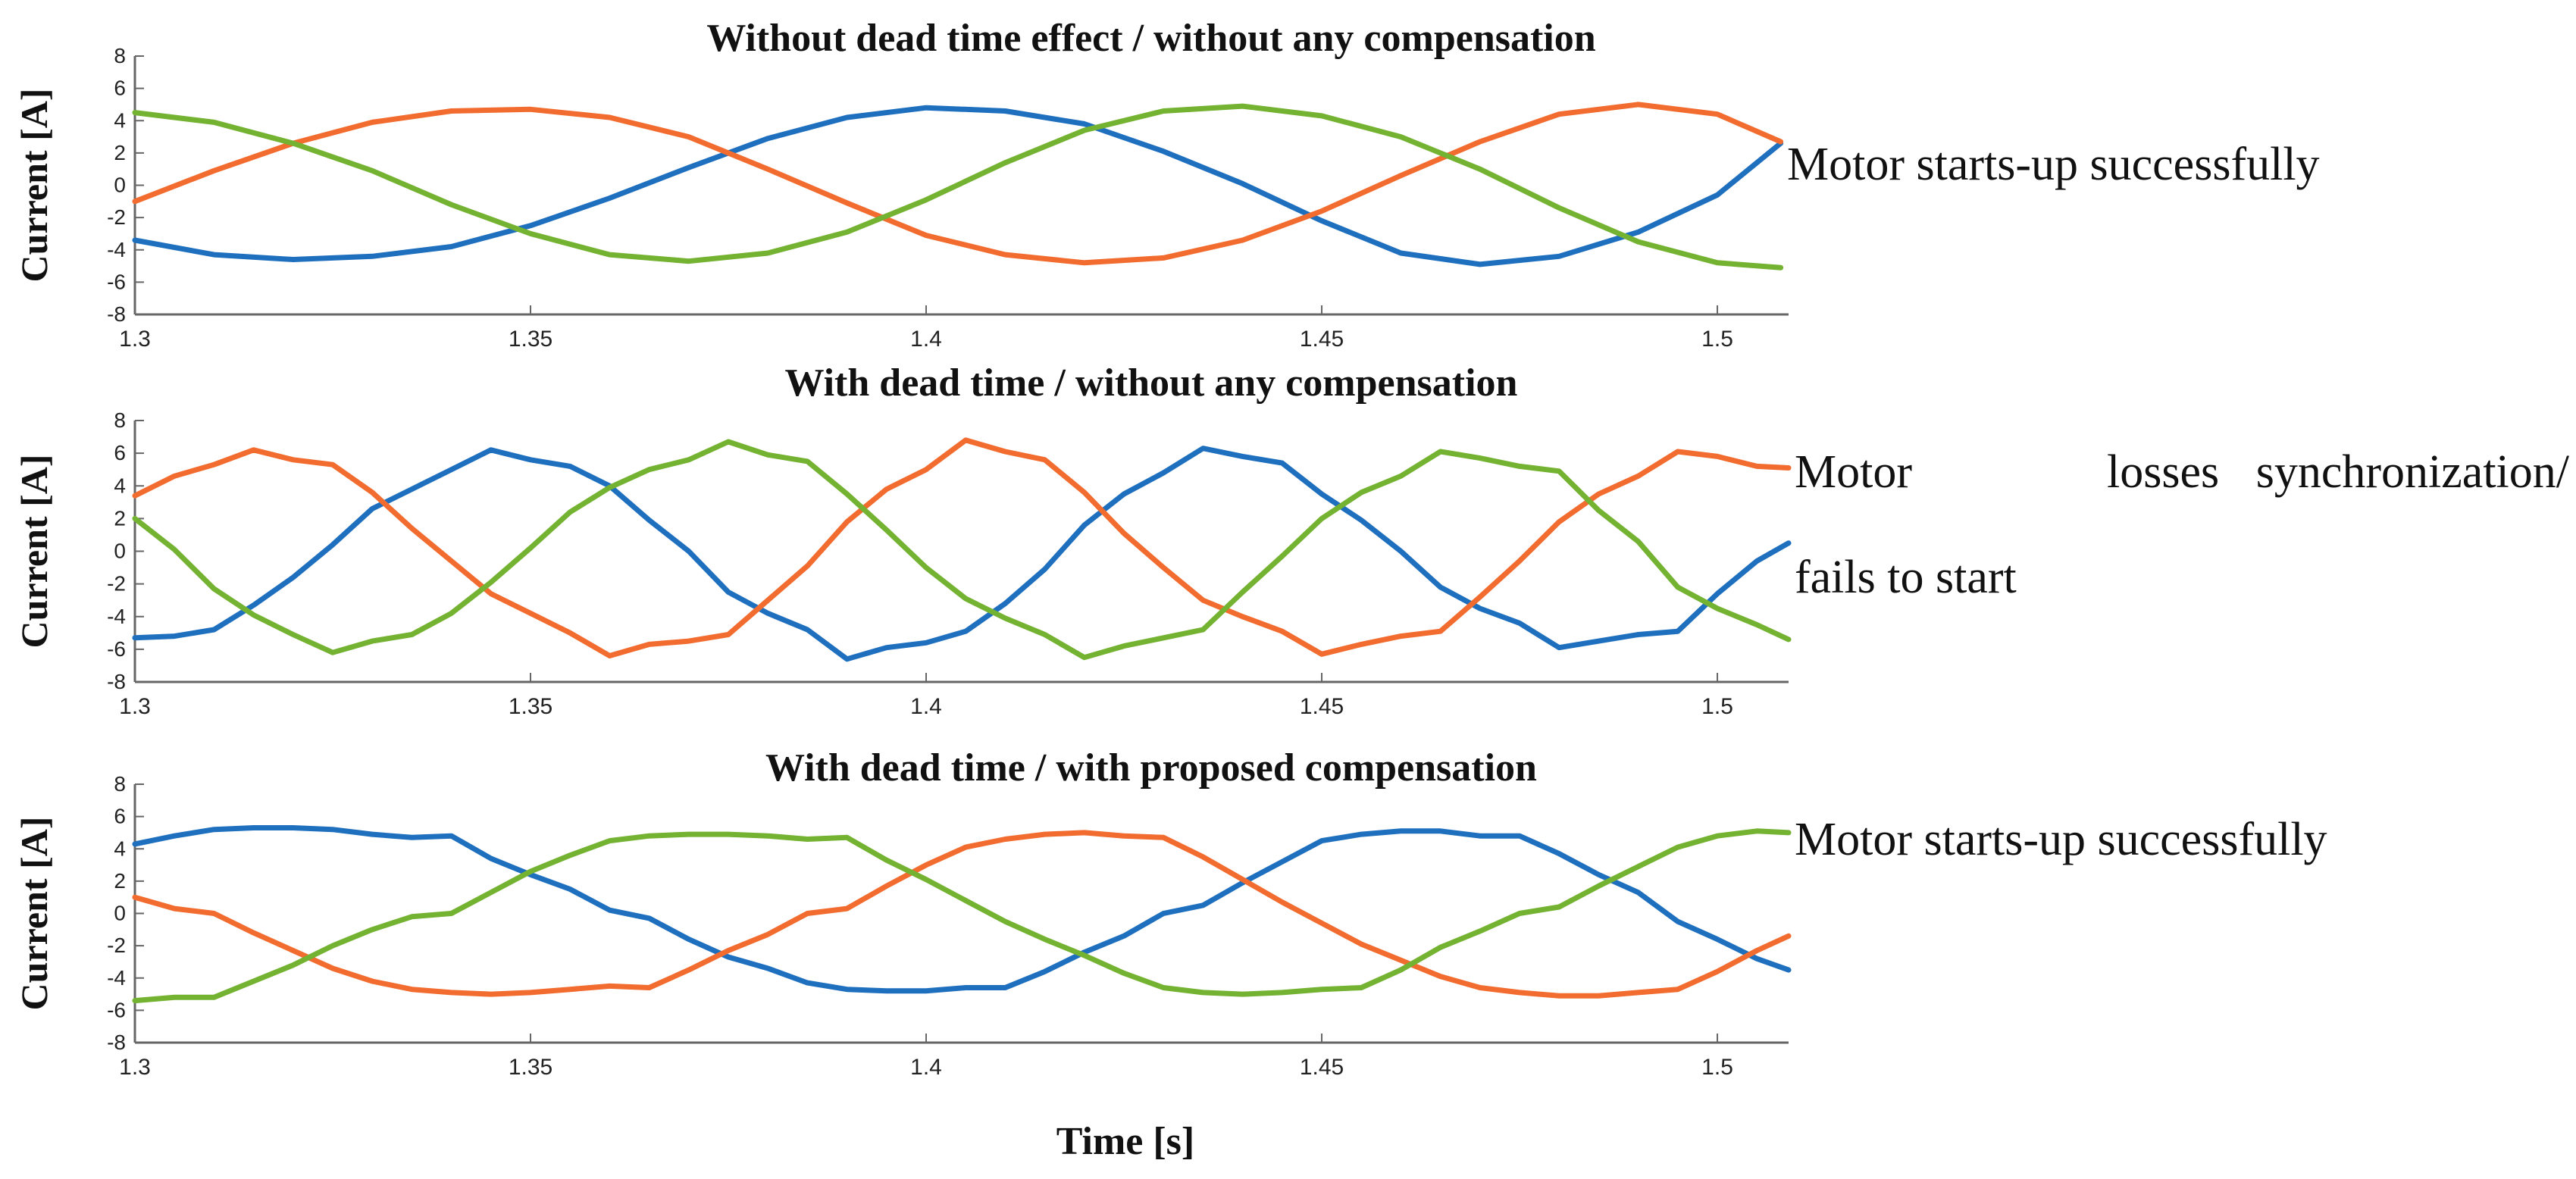 The width and height of the screenshot is (2576, 1179). I want to click on annotation-panel-2-line-2: fails to start, so click(1906, 577).